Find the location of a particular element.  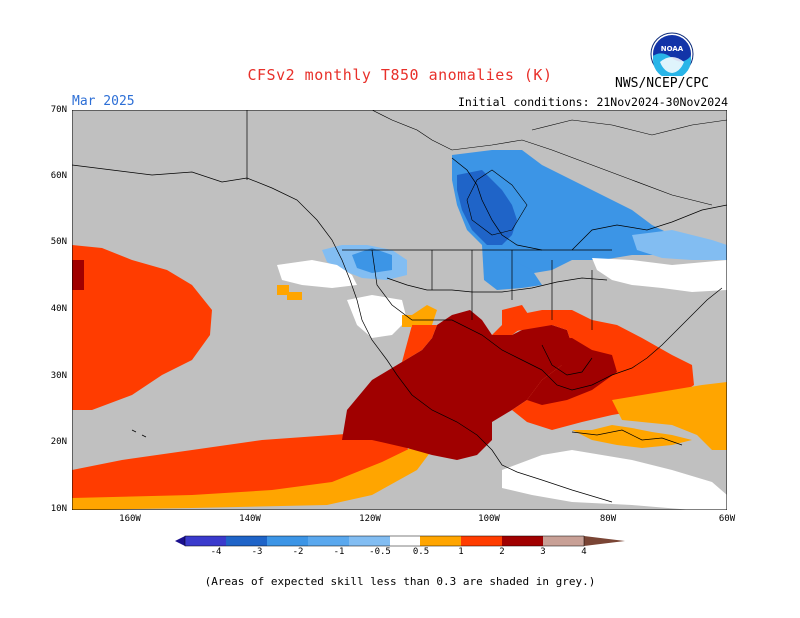

legend-label: 3 is located at coordinates (543, 552).